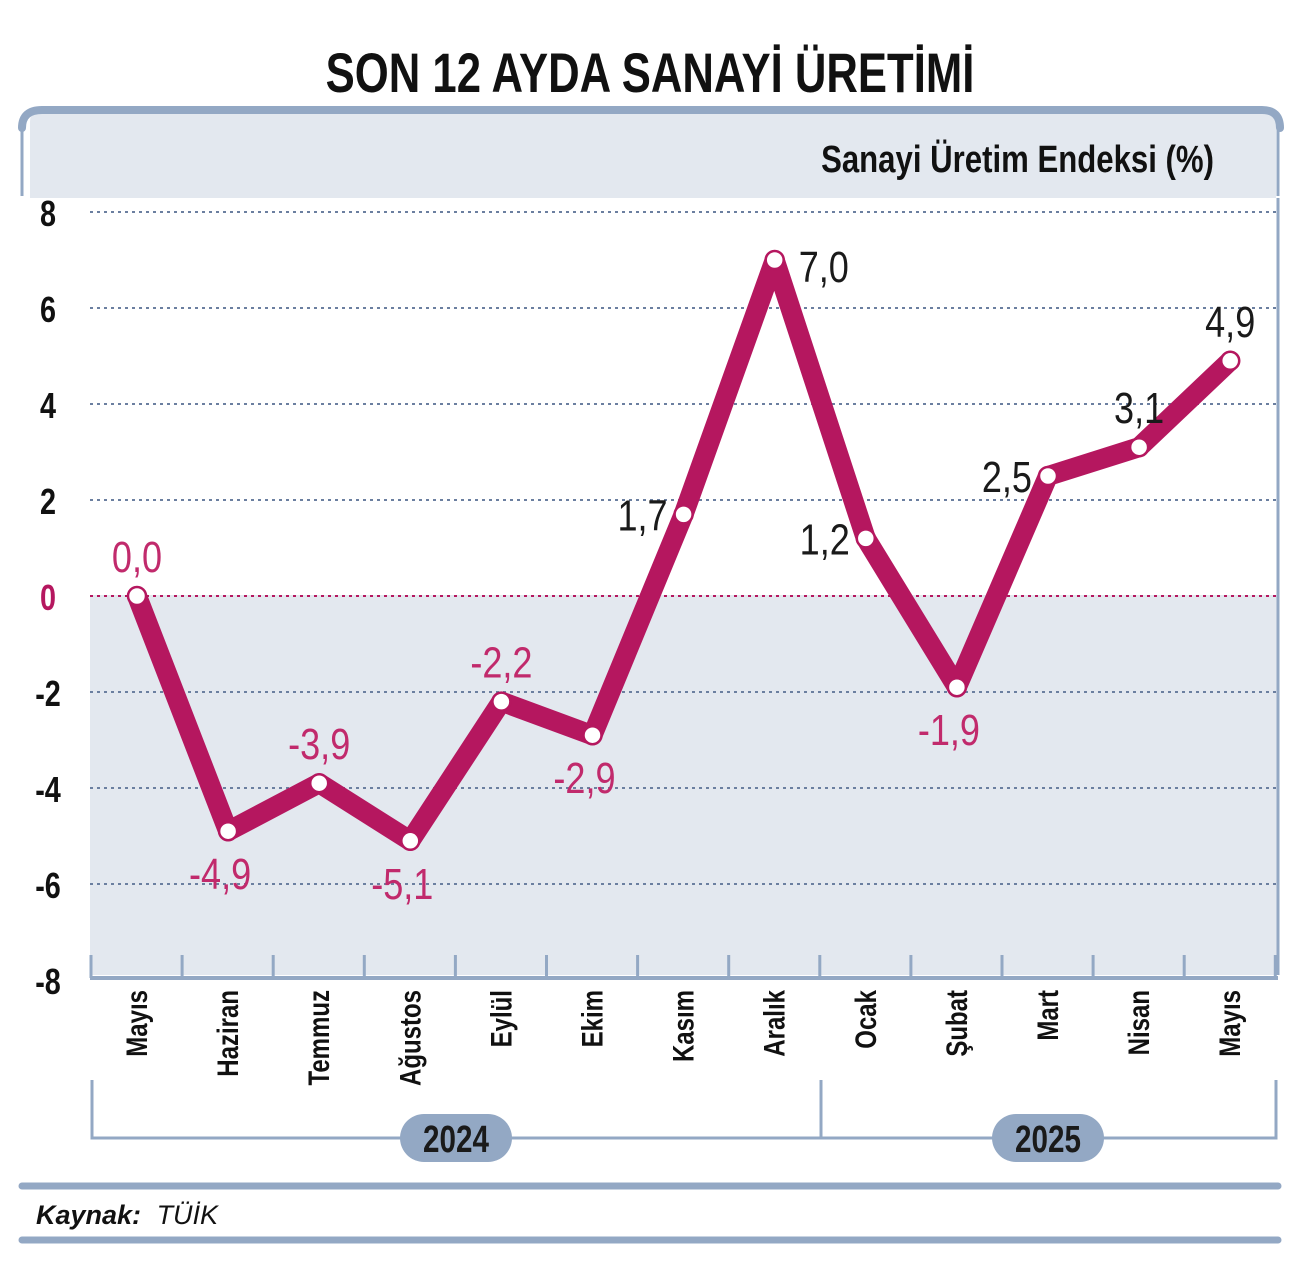  Describe the element at coordinates (501, 1018) in the screenshot. I see `x-tick-label: Eylül` at that location.